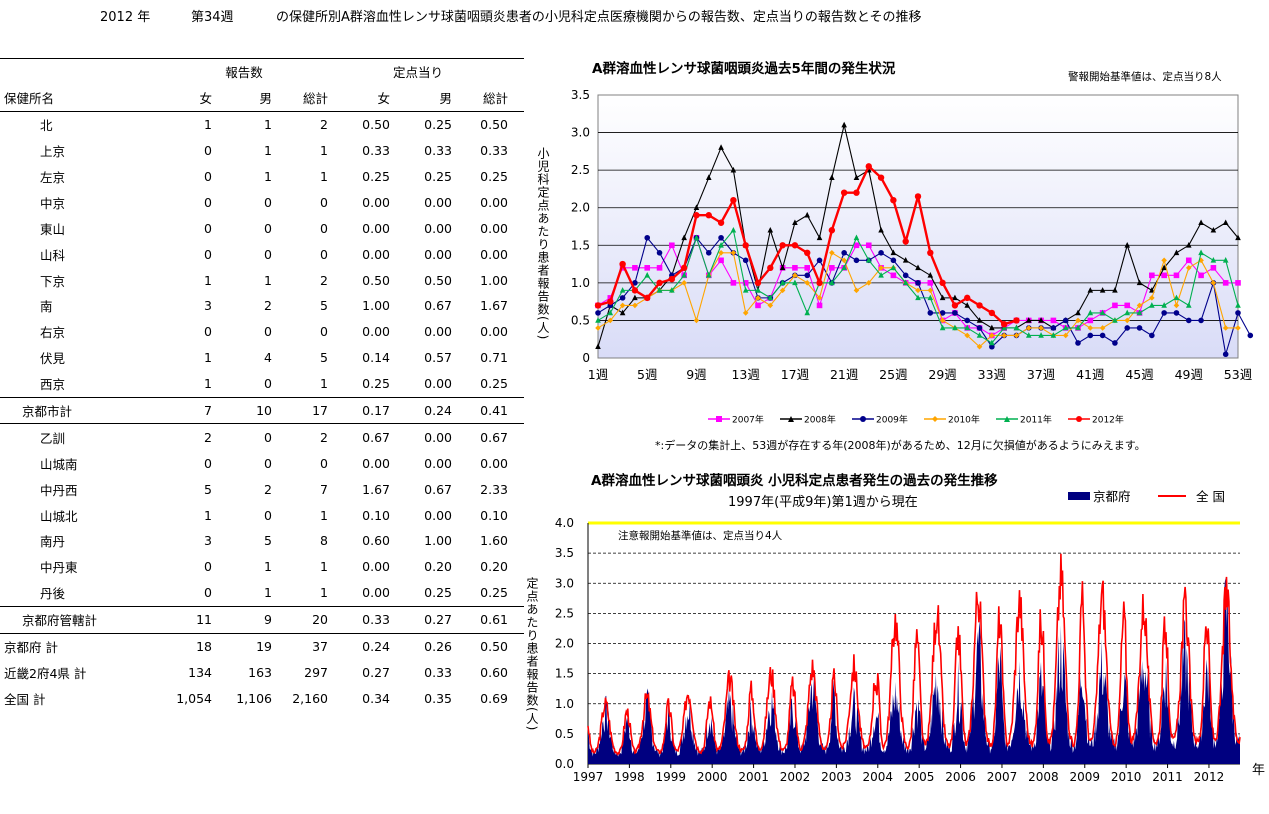  What do you see at coordinates (671, 777) in the screenshot?
I see `x-tick-label: 1999` at bounding box center [671, 777].